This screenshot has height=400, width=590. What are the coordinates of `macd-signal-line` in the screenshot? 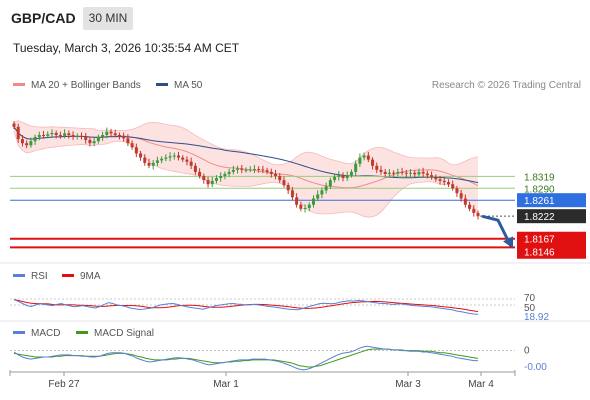 It's located at (246, 358).